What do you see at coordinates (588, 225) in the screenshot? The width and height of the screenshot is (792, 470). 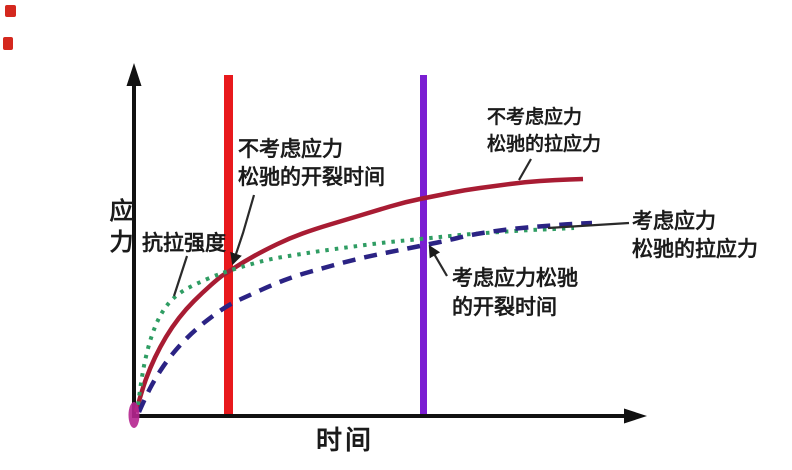 I see `pointer-relax-tensile` at bounding box center [588, 225].